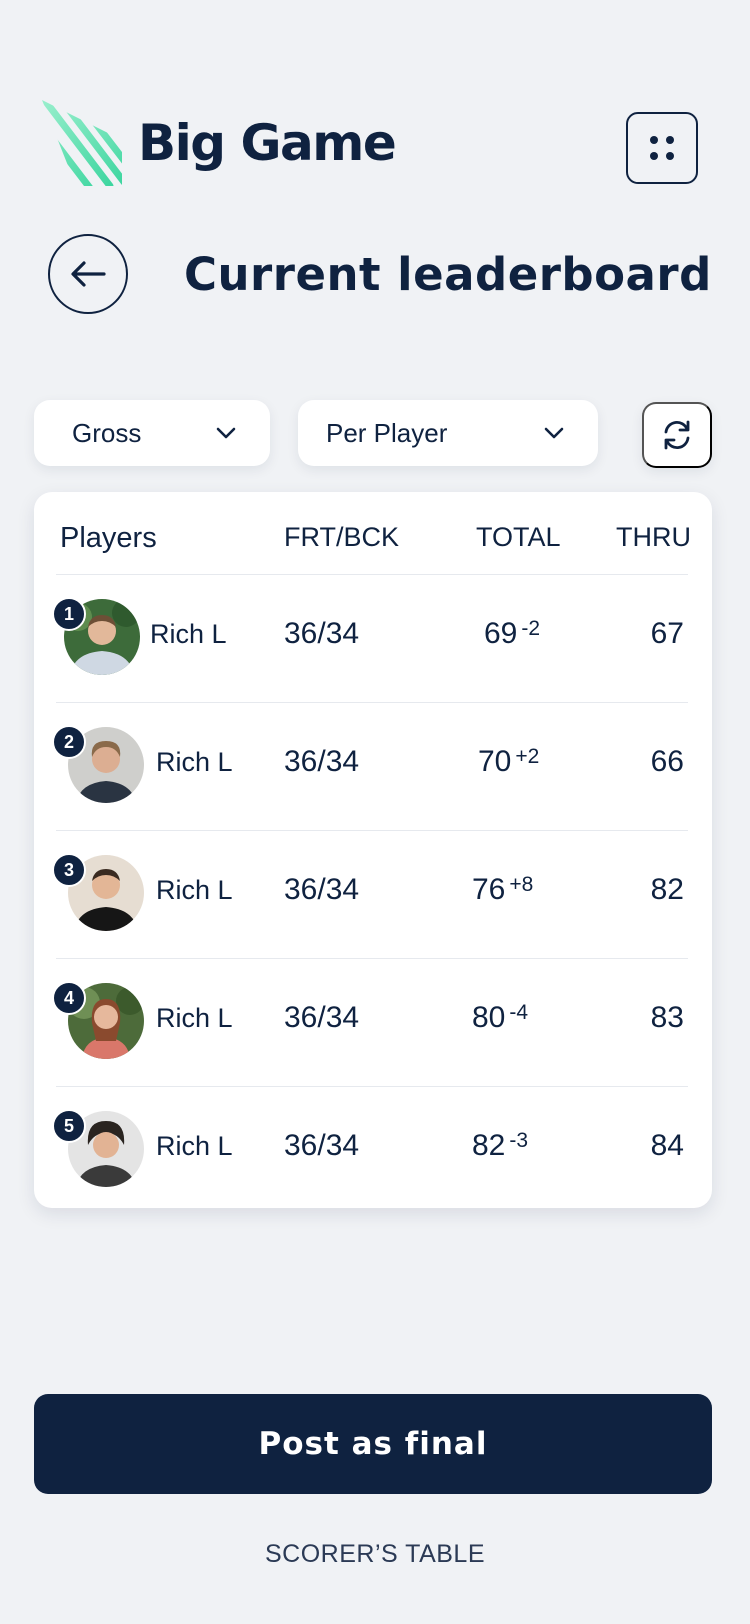 The height and width of the screenshot is (1624, 750). Describe the element at coordinates (489, 1017) in the screenshot. I see `total-value: 80` at that location.